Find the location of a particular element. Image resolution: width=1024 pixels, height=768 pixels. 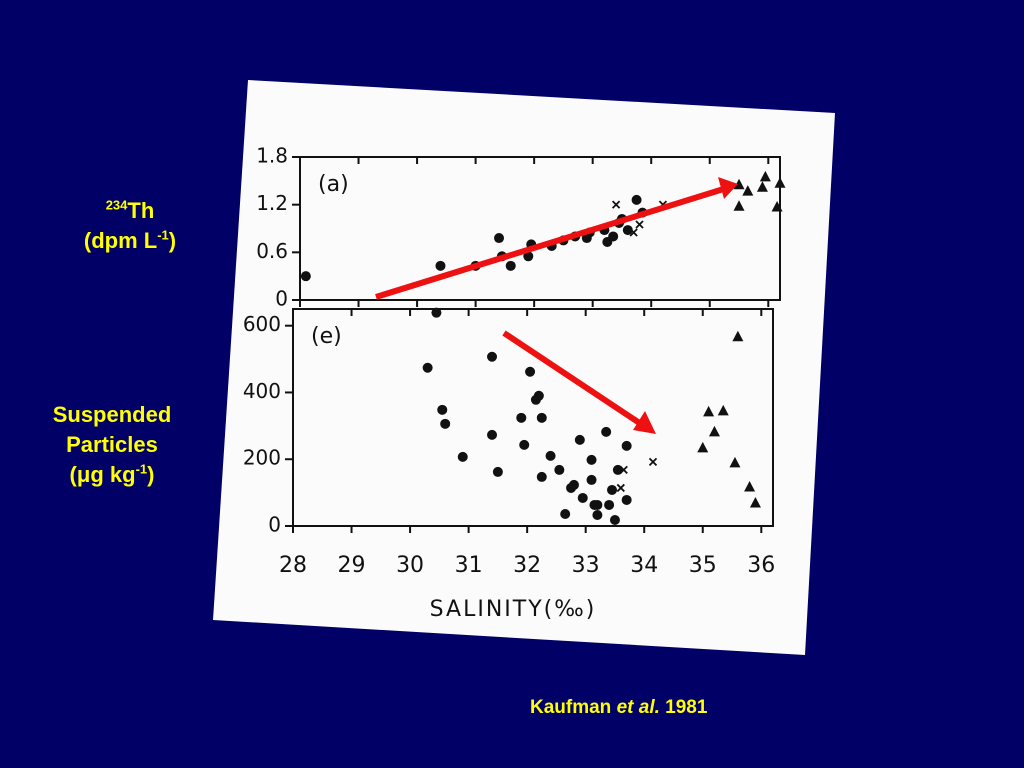

y-tick-label: 0.6 is located at coordinates (272, 251).